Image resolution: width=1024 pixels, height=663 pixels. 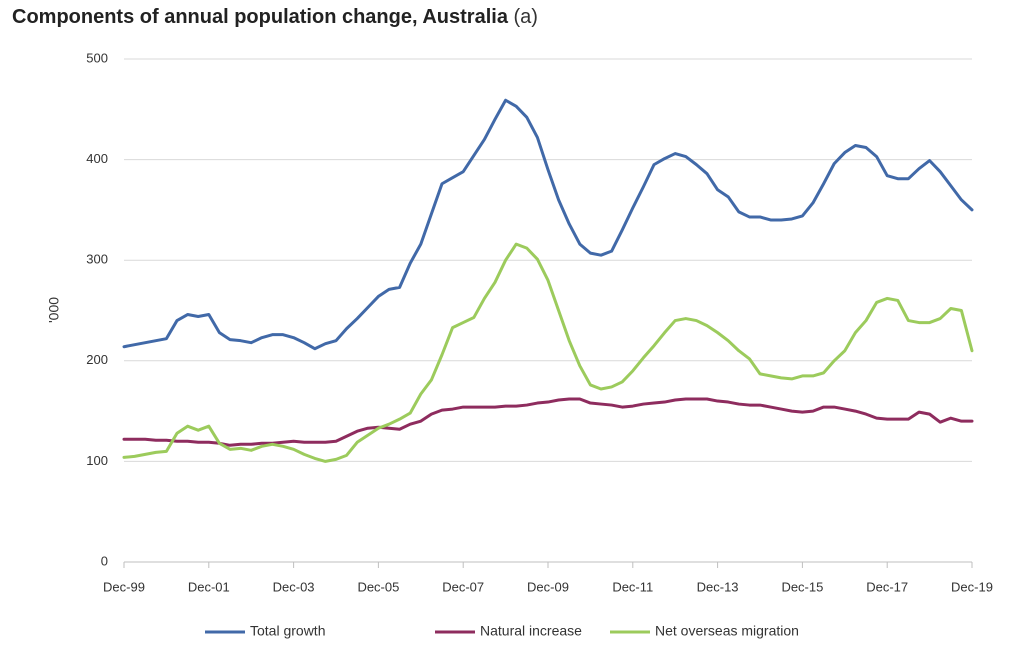 I want to click on x-tick-label: Dec-13, so click(x=718, y=586).